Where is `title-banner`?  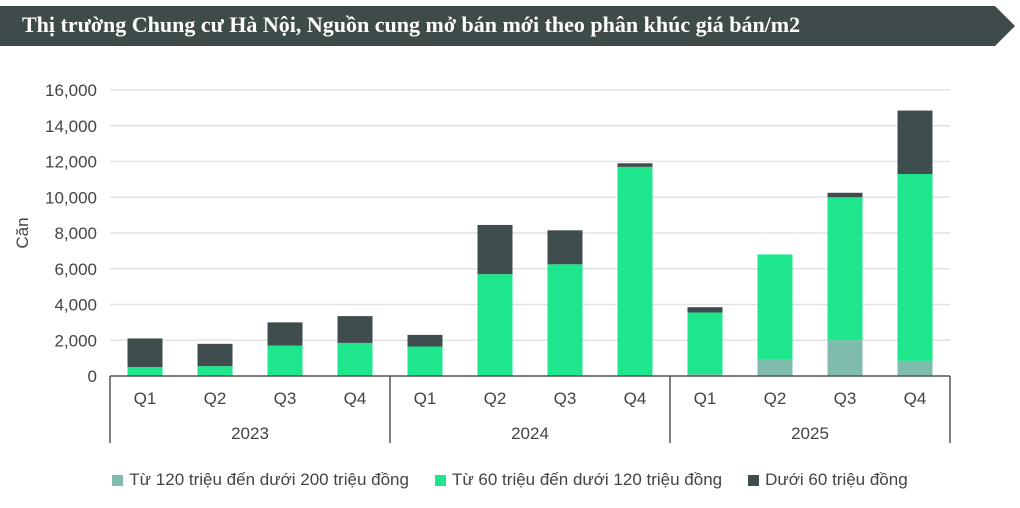
title-banner is located at coordinates (507, 26).